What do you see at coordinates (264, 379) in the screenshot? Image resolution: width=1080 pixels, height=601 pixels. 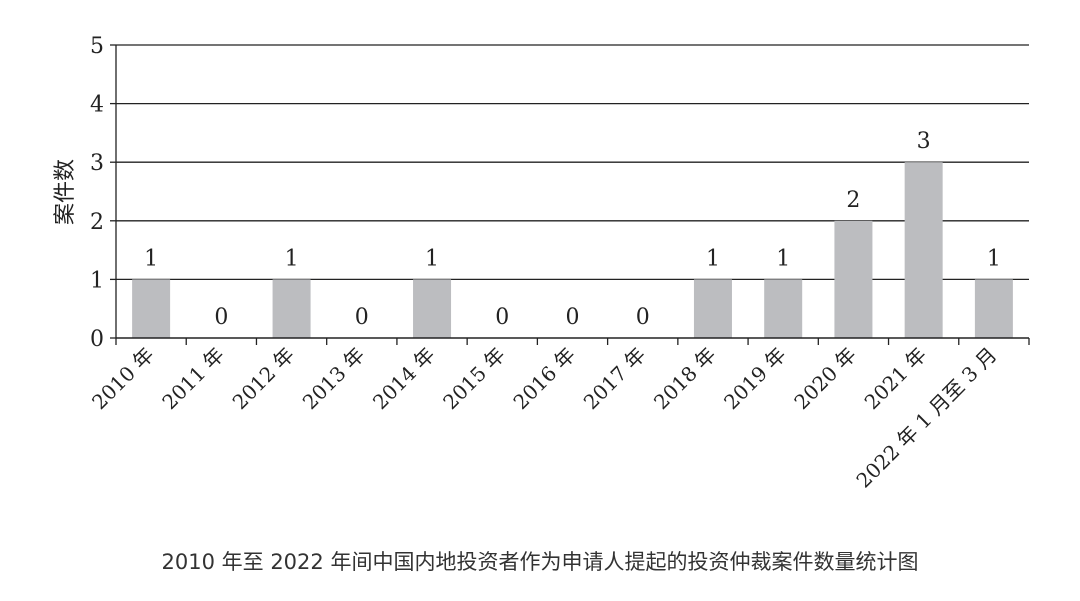 I see `x-tick-label: 2012 年` at bounding box center [264, 379].